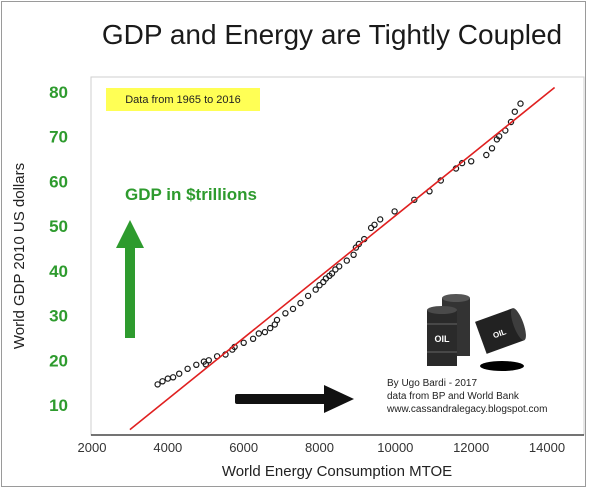 The image size is (589, 490). What do you see at coordinates (58, 360) in the screenshot?
I see `y-tick-label: 20` at bounding box center [58, 360].